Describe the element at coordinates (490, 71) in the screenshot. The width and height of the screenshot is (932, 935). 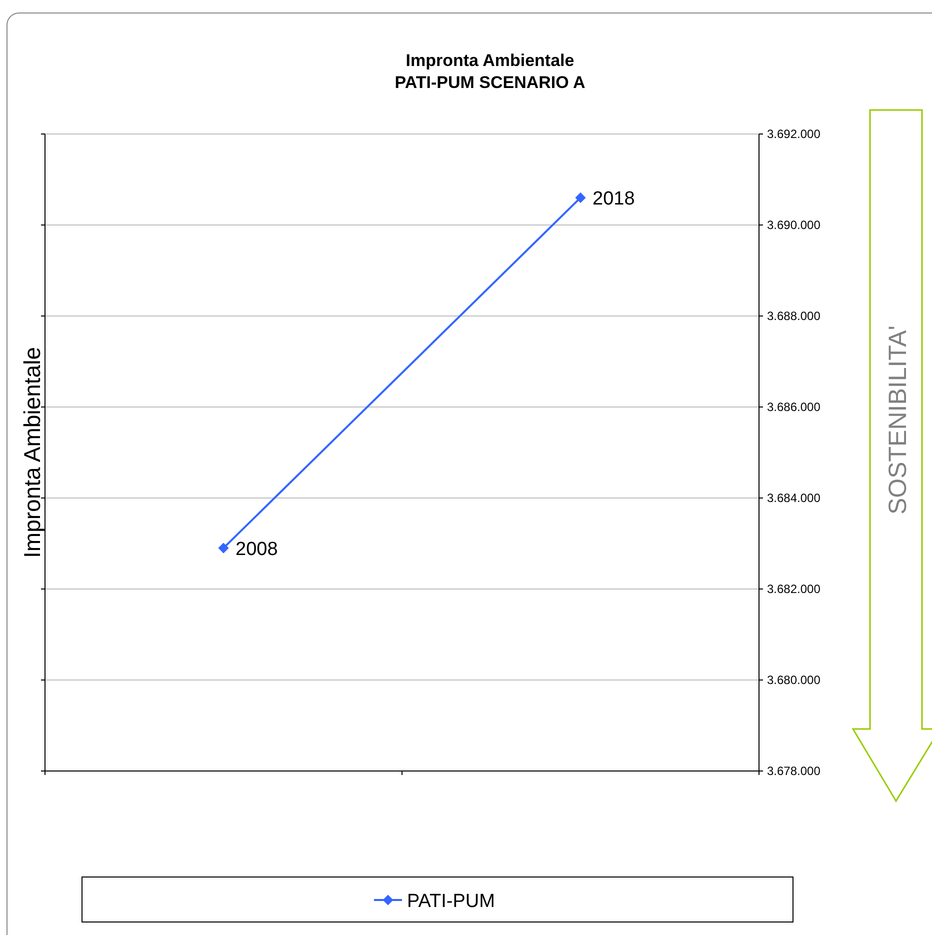
I see `chart-title: Impronta Ambientale PATI-PUM SCENARIO A` at that location.